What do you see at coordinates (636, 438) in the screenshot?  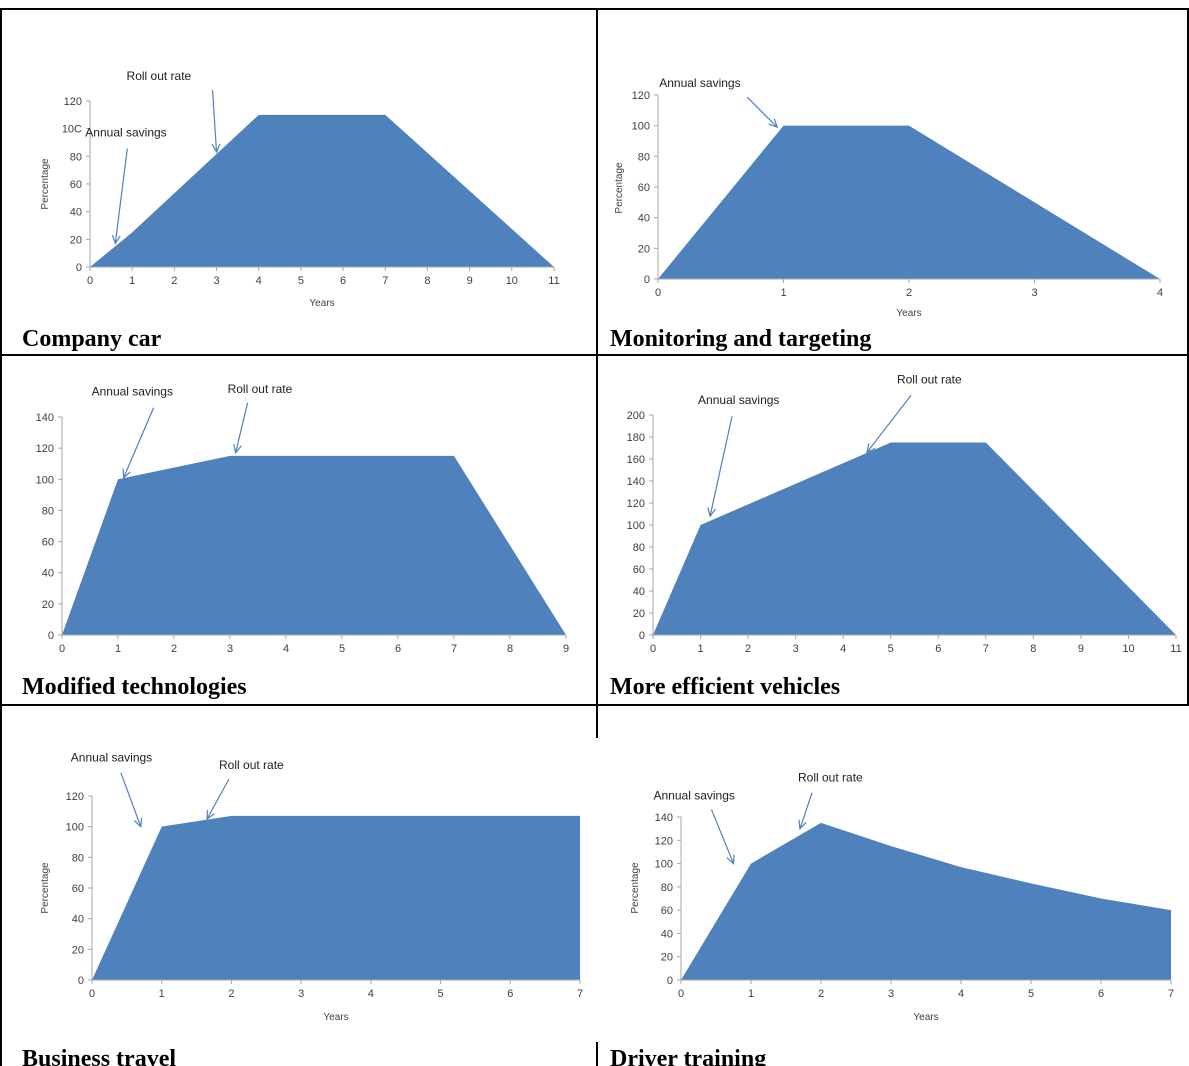 I see `y-tick-label: 180` at bounding box center [636, 438].